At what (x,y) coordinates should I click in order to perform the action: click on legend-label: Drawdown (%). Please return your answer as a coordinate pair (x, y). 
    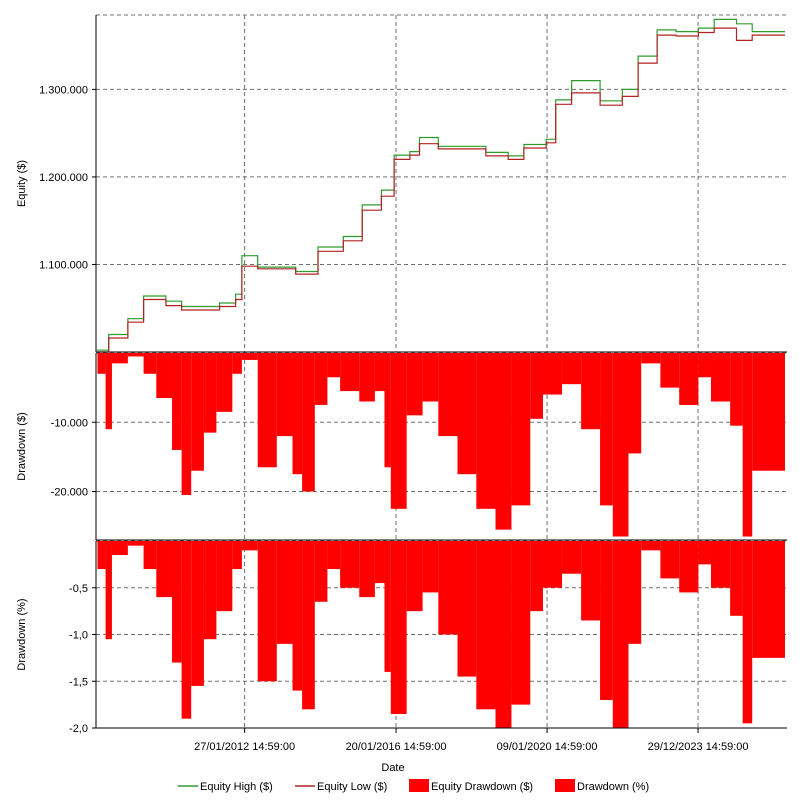
    Looking at the image, I should click on (613, 787).